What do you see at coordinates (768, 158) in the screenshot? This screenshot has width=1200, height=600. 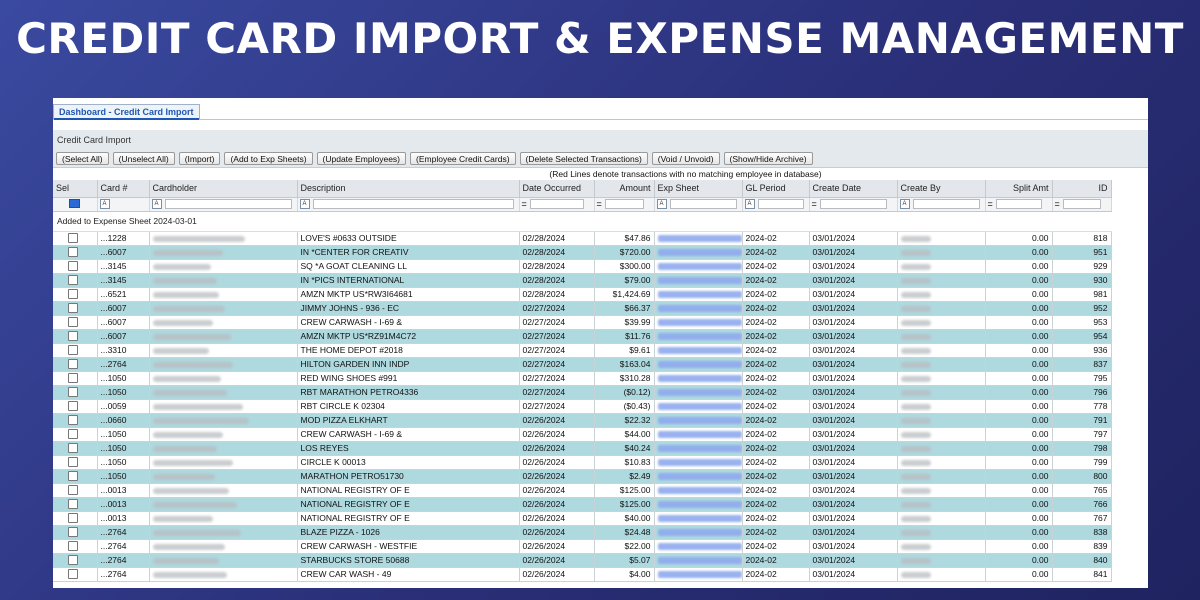 I see `show-hide-archive-button: (Show/Hide Archive)` at bounding box center [768, 158].